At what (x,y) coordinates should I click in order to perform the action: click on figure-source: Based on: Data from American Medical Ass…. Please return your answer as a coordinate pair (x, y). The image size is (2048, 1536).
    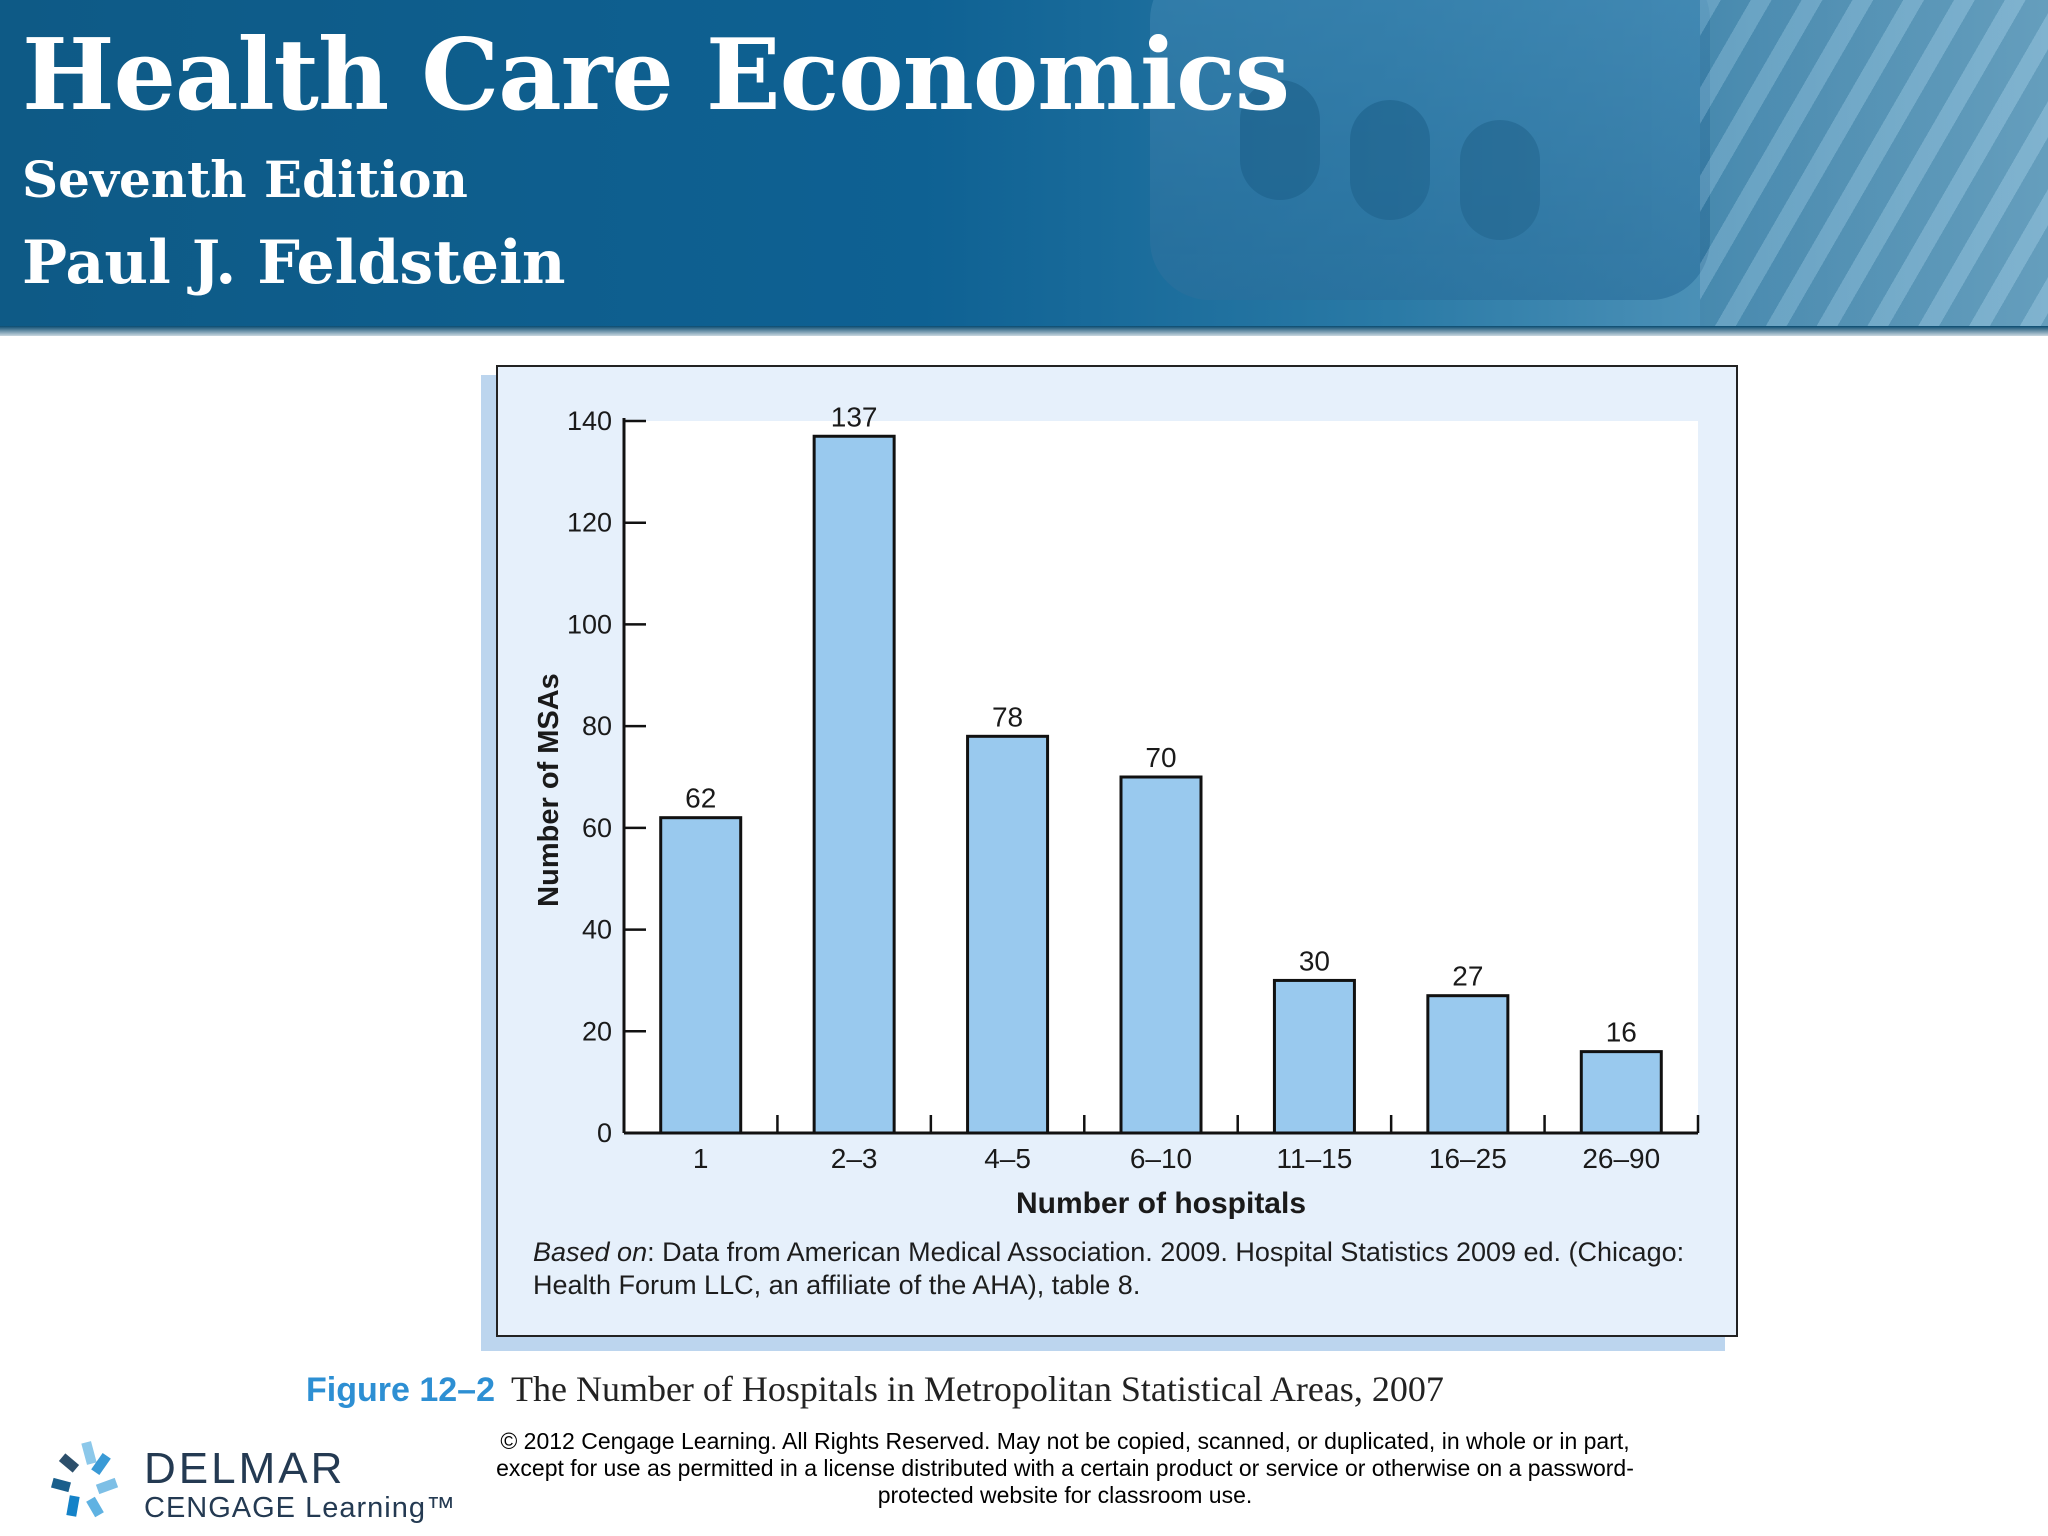
    Looking at the image, I should click on (1123, 1269).